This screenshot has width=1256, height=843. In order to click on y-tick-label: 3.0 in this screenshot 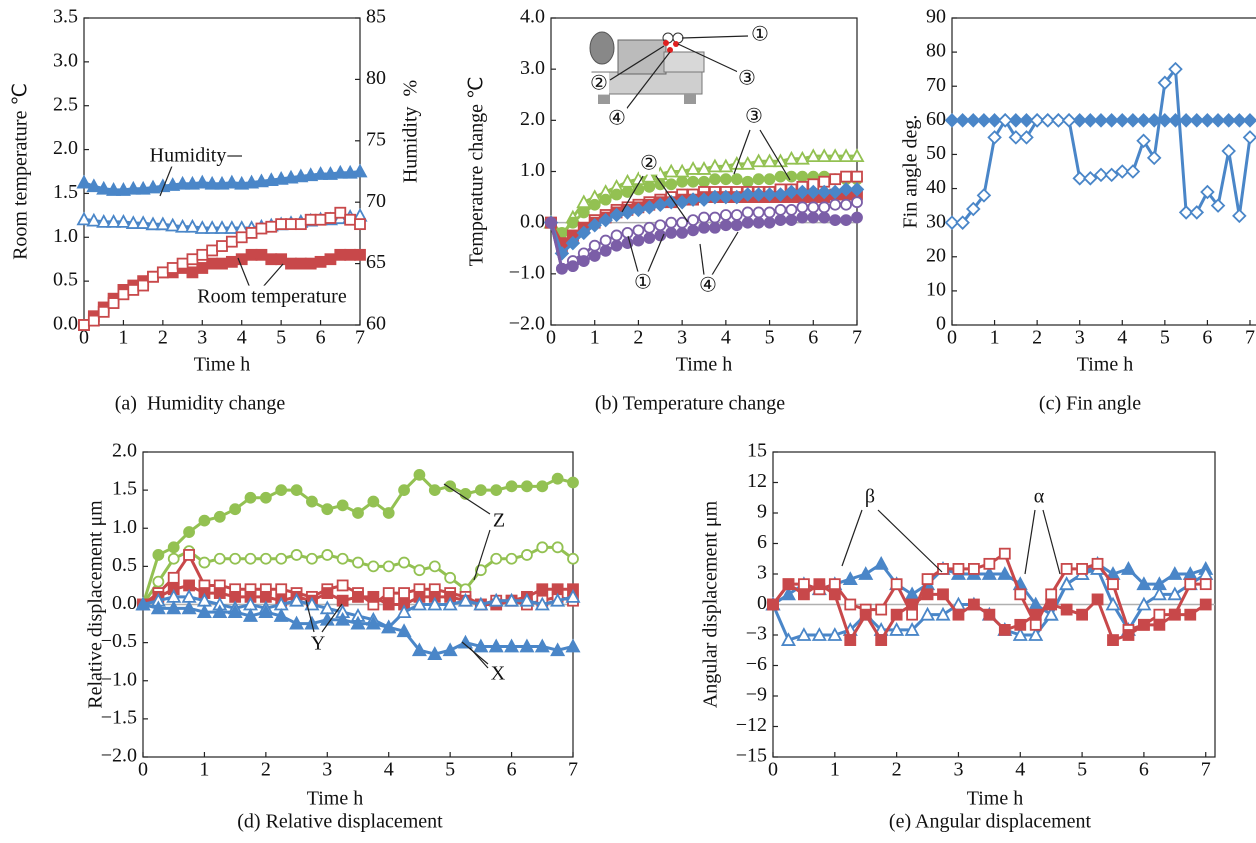, I will do `click(65, 60)`.